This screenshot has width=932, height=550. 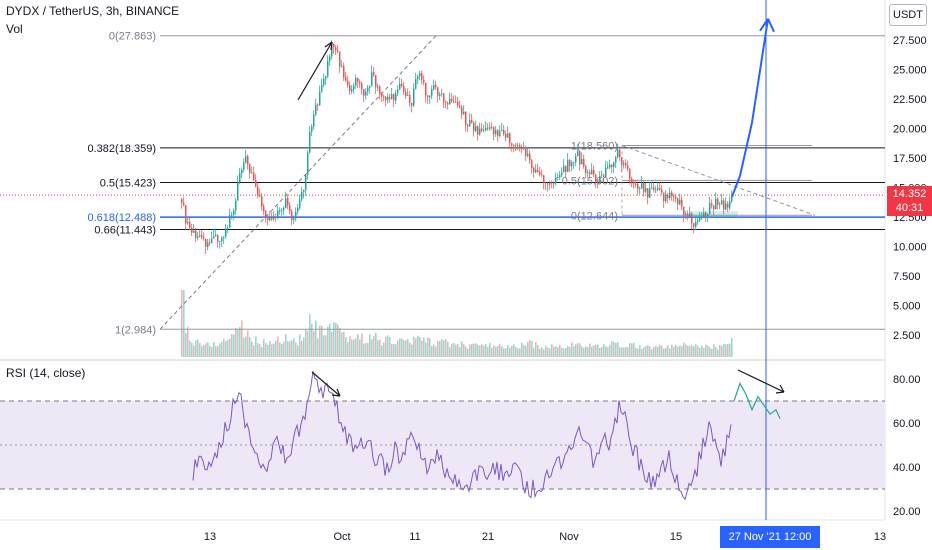 What do you see at coordinates (93, 11) in the screenshot?
I see `symbol-title: DYDX / TetherUS, 3h, BINANCE` at bounding box center [93, 11].